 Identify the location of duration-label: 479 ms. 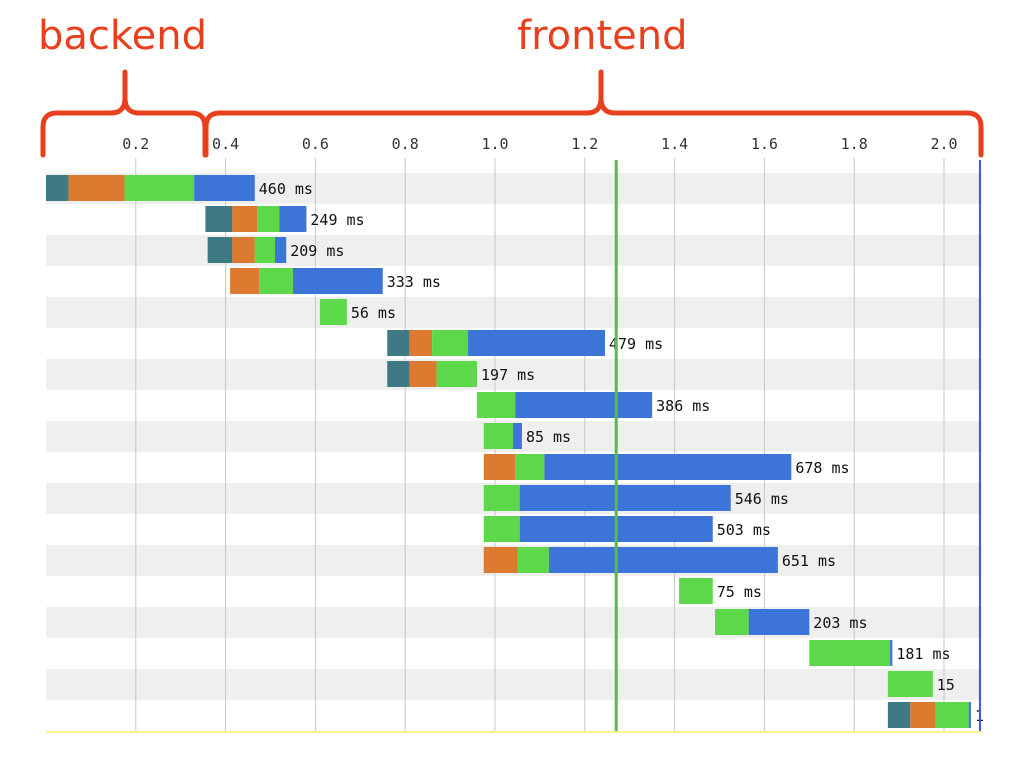
(636, 344).